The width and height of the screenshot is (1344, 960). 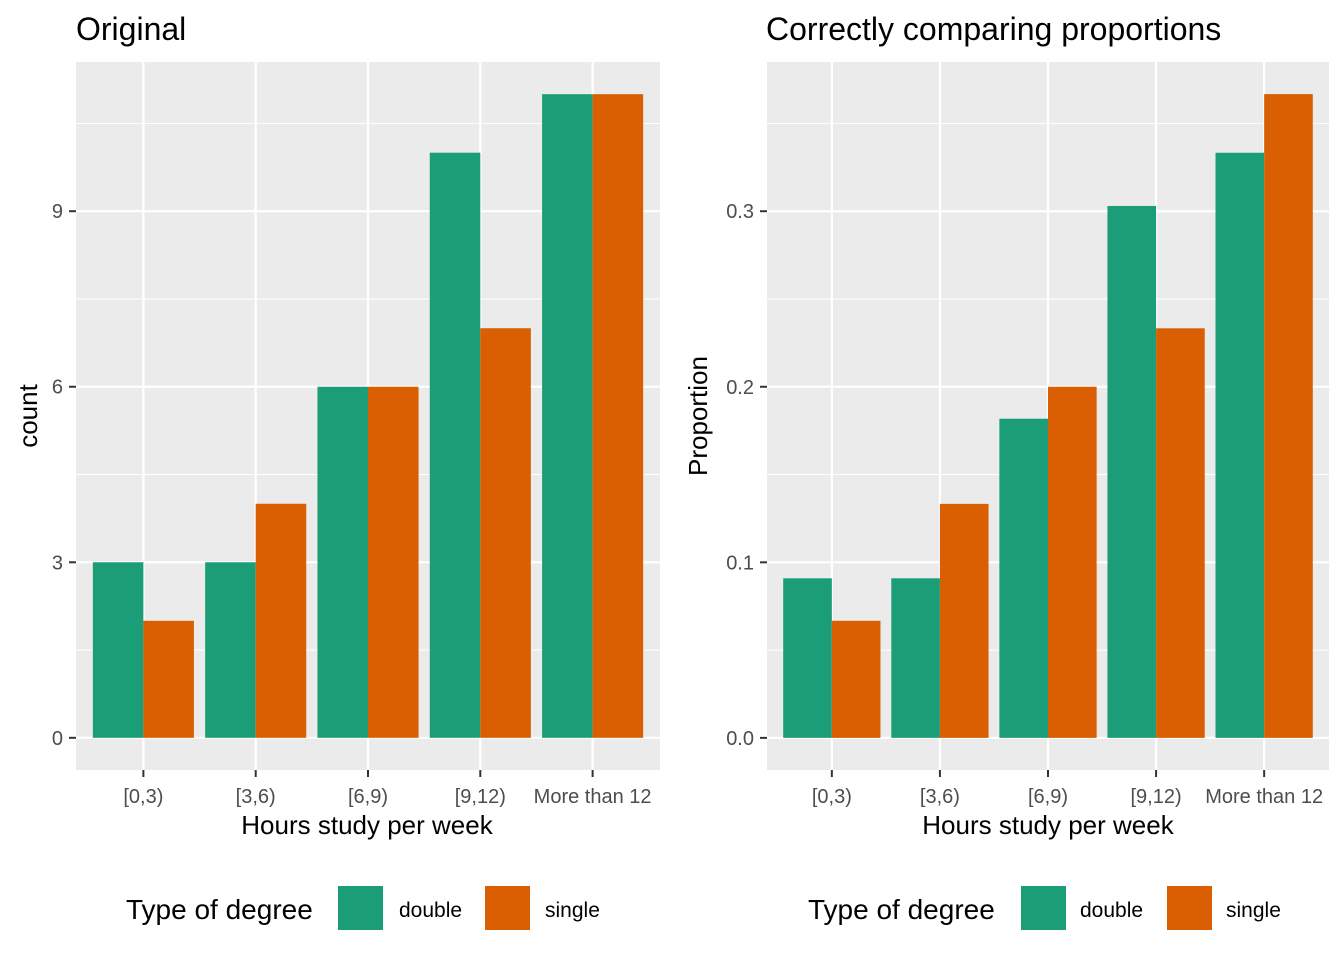 What do you see at coordinates (740, 388) in the screenshot?
I see `y-tick-label: 0.2` at bounding box center [740, 388].